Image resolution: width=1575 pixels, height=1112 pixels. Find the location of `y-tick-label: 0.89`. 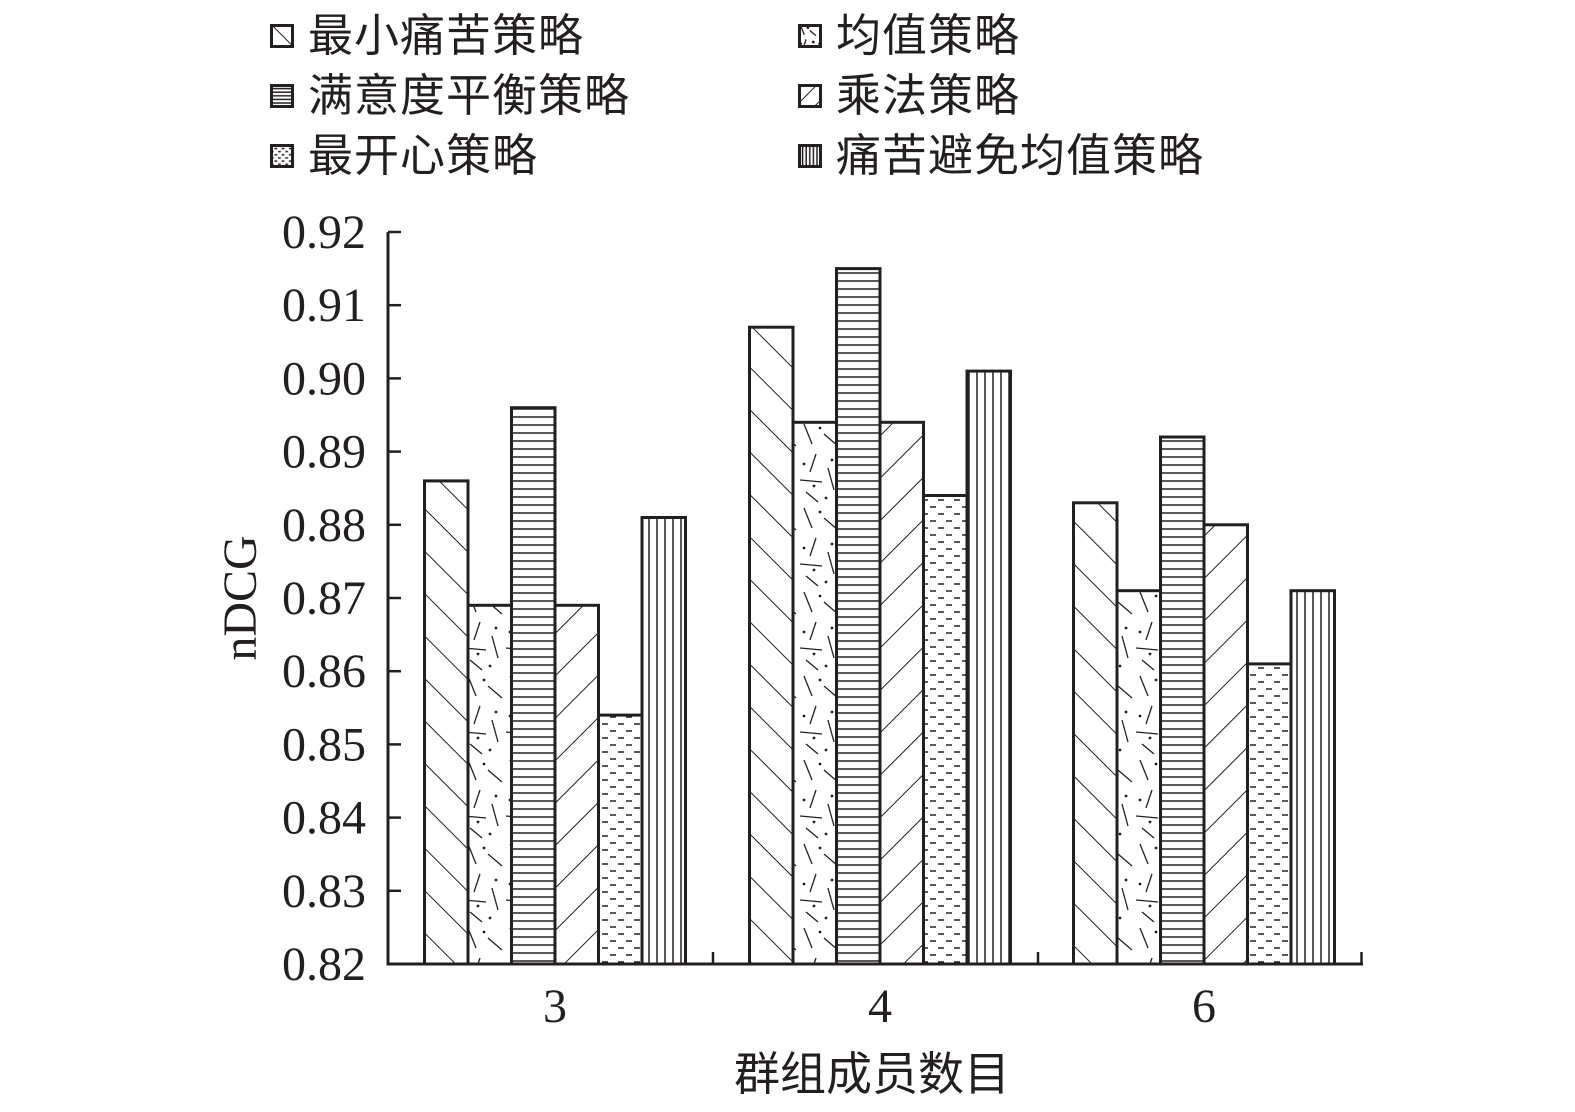

y-tick-label: 0.89 is located at coordinates (324, 452).